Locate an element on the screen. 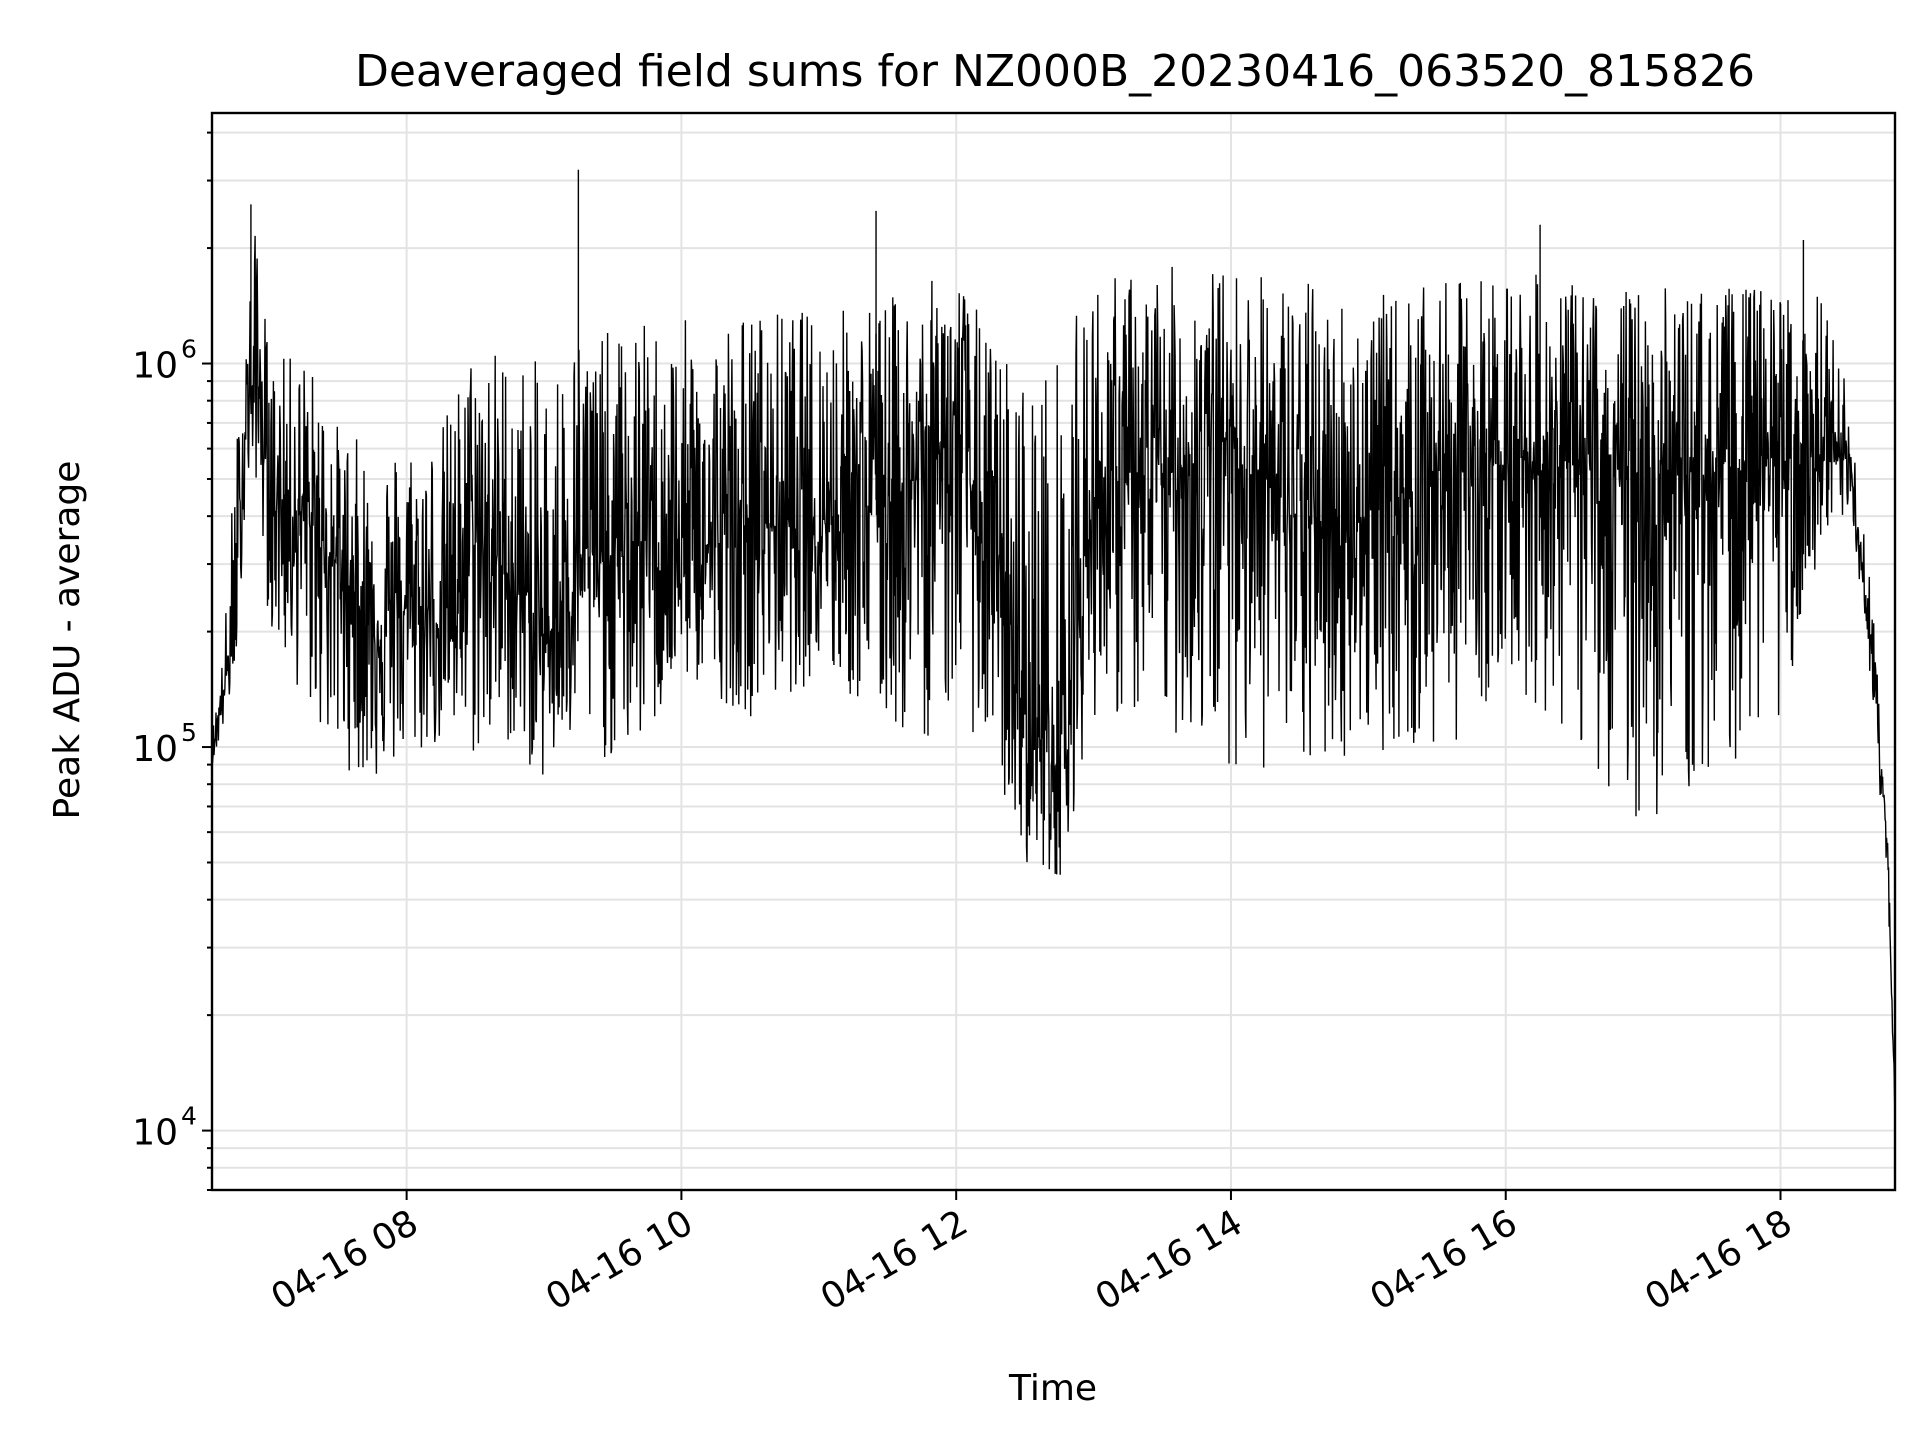 The image size is (1920, 1440). y-tick-exponent: 5 is located at coordinates (189, 732).